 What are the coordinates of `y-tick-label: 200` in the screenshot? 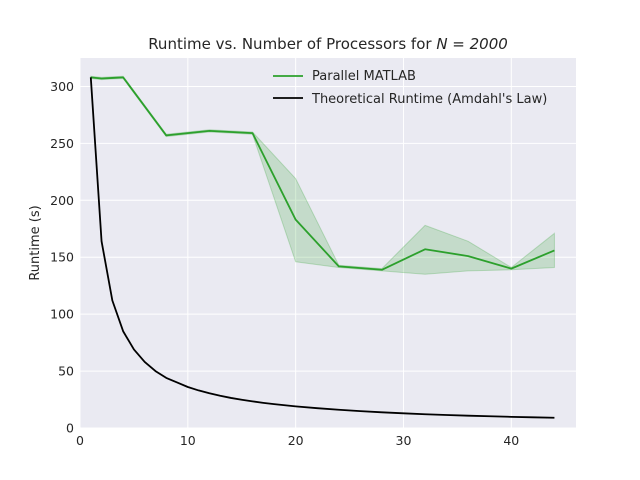 It's located at (62, 200).